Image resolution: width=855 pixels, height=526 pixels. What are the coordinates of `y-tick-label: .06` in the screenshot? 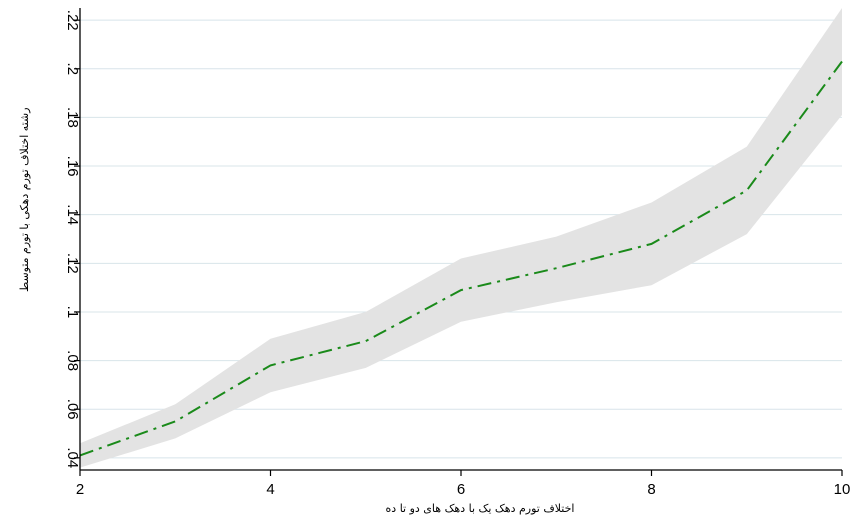 It's located at (72, 409).